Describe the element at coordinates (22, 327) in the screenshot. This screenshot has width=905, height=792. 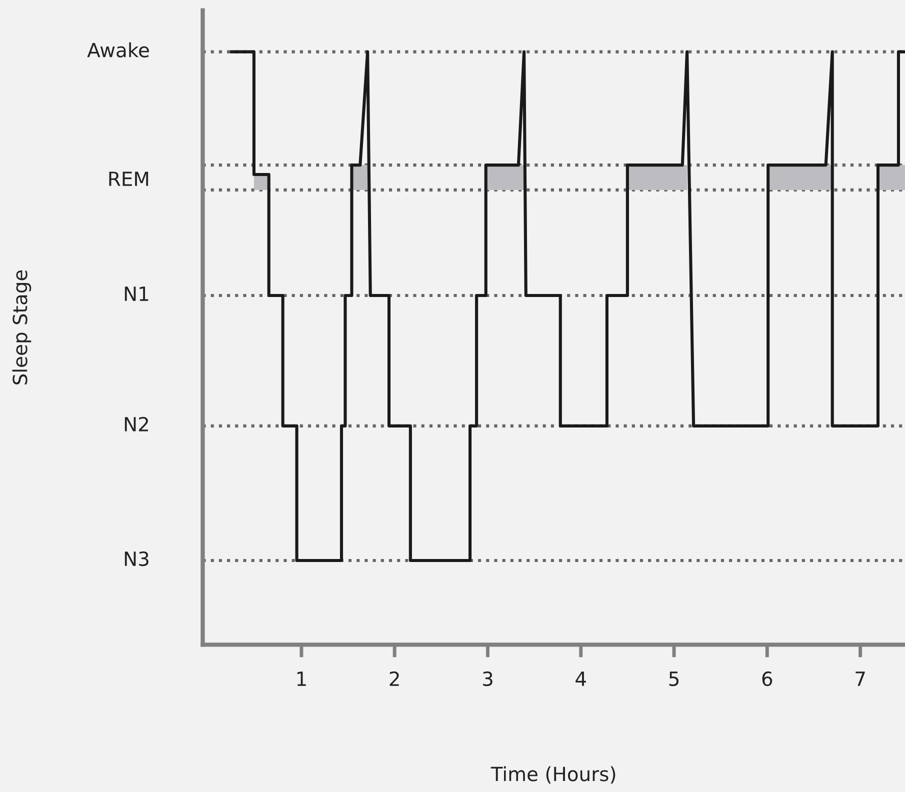
I see `text: Sleep Stage` at that location.